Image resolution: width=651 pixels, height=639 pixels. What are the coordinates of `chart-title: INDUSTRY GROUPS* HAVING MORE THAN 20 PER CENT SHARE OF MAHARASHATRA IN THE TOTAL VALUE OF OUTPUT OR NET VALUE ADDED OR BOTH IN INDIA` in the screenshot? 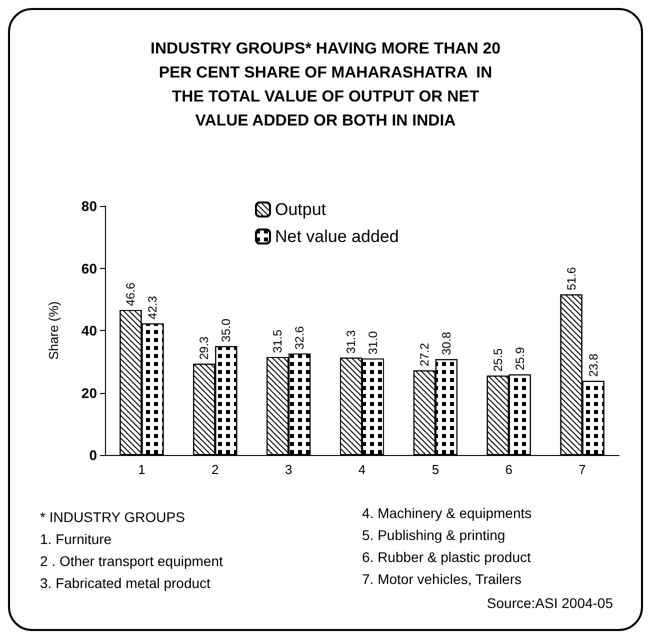 It's located at (325, 85).